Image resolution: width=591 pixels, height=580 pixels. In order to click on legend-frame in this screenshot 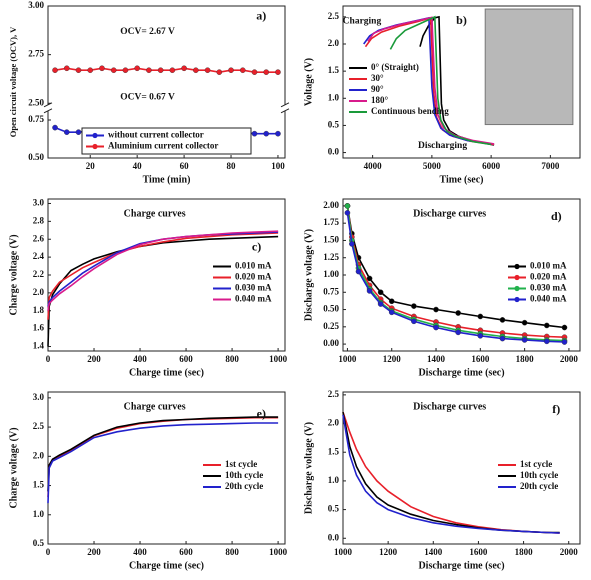, I will do `click(166, 141)`.